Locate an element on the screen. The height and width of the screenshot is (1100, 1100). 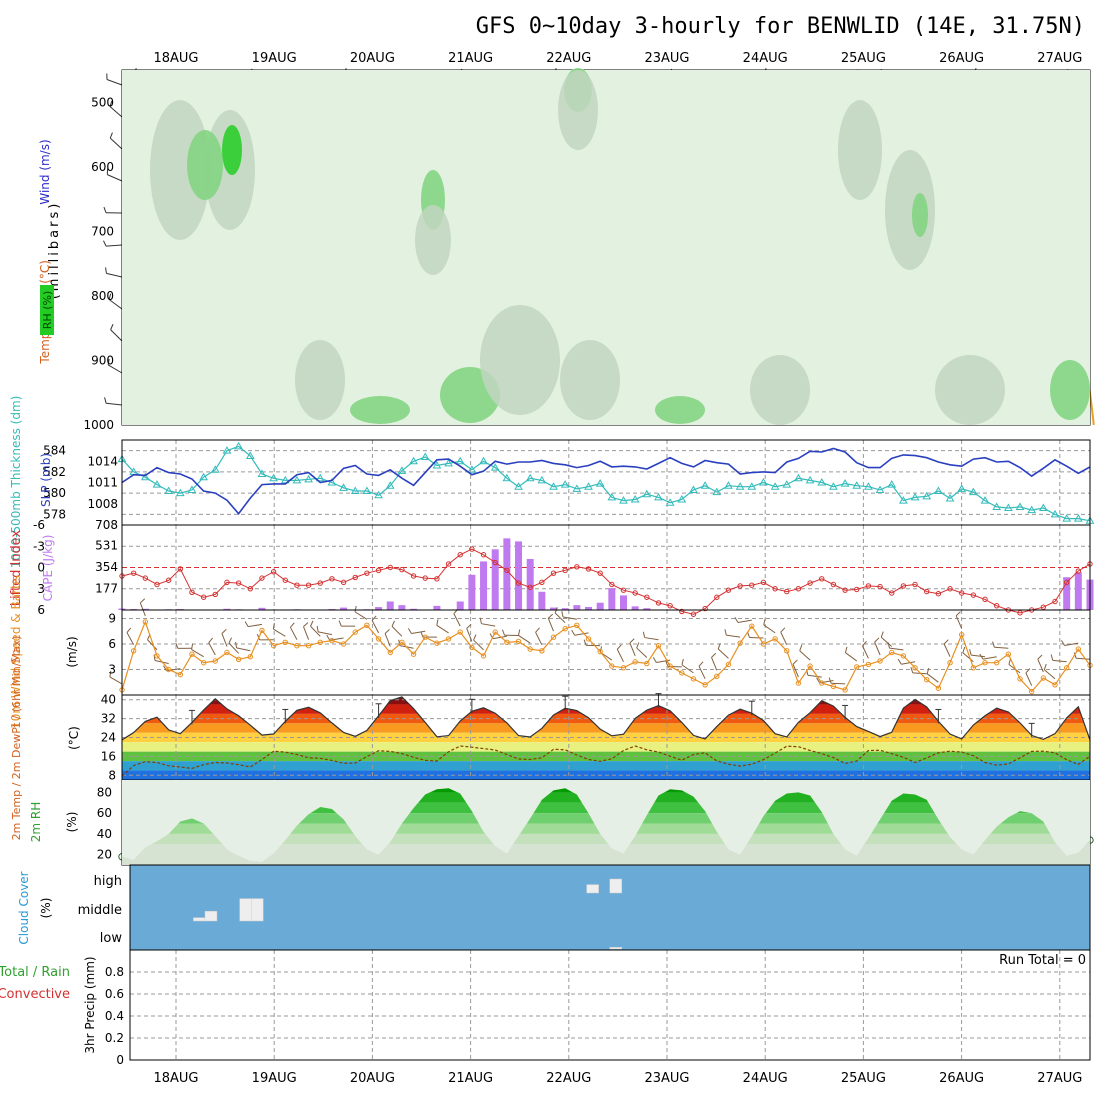
y-tick-label: 582 is located at coordinates (54, 472).